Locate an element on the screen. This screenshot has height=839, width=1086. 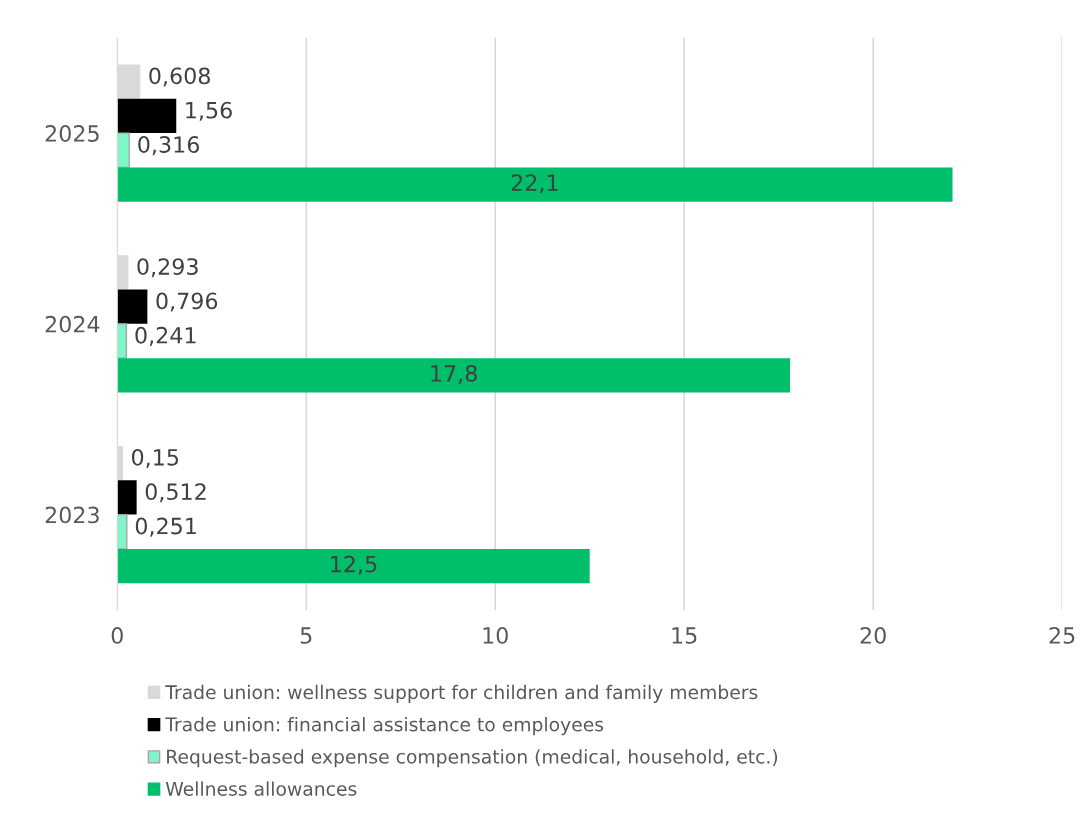
legend-label: Trade union: financial assistance to employees is located at coordinates (384, 726).